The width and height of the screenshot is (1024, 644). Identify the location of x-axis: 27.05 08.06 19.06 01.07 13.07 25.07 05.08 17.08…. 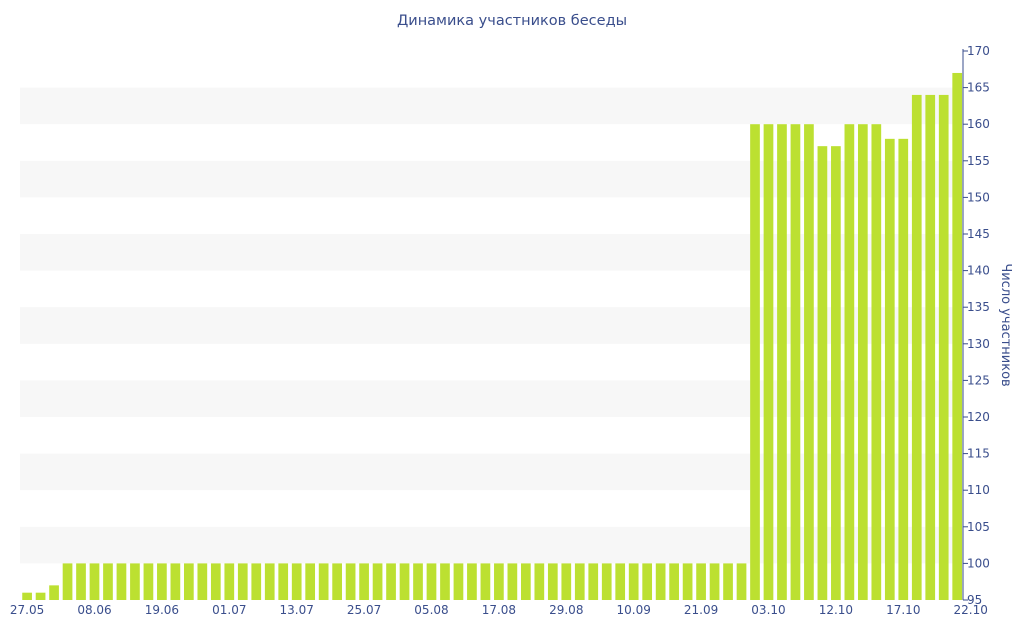
(499, 610).